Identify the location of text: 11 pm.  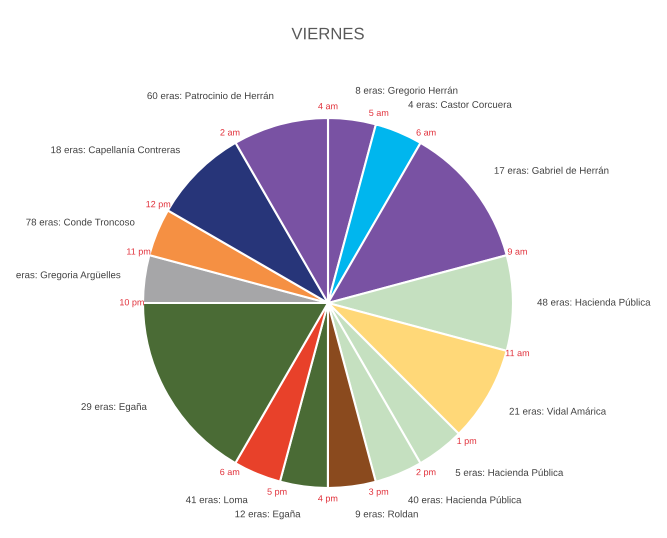
(138, 252).